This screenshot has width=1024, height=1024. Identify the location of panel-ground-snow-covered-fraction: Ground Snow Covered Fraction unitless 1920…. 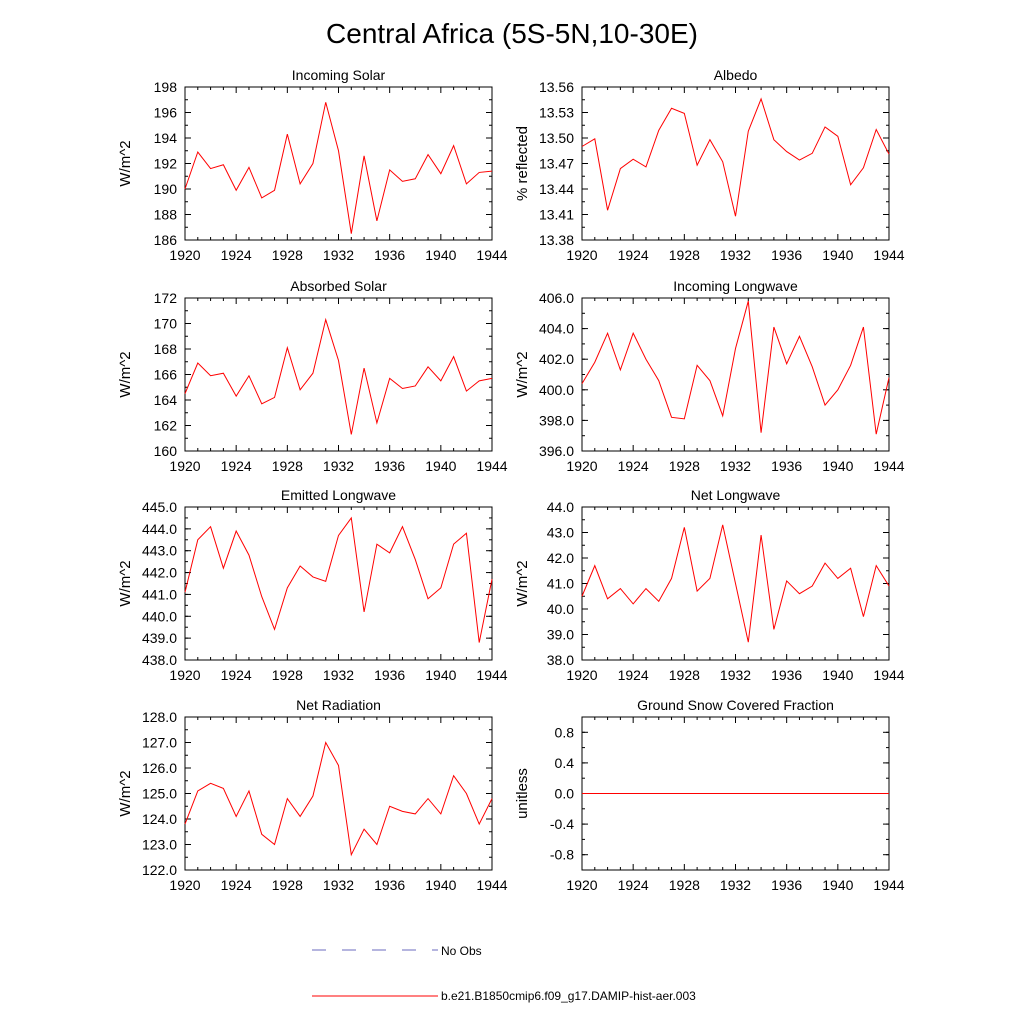
(709, 795).